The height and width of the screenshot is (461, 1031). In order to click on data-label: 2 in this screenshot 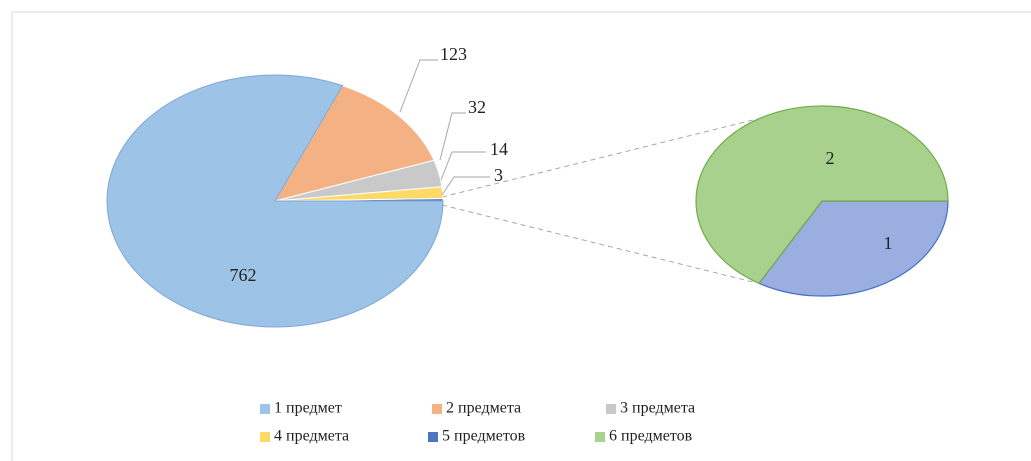, I will do `click(830, 158)`.